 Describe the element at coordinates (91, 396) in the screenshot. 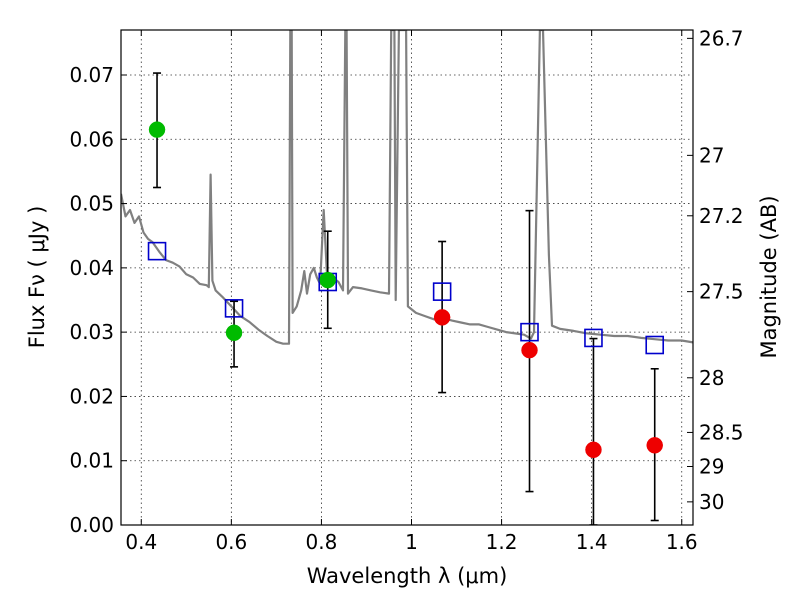

I see `y-tick-label: 0.02` at that location.